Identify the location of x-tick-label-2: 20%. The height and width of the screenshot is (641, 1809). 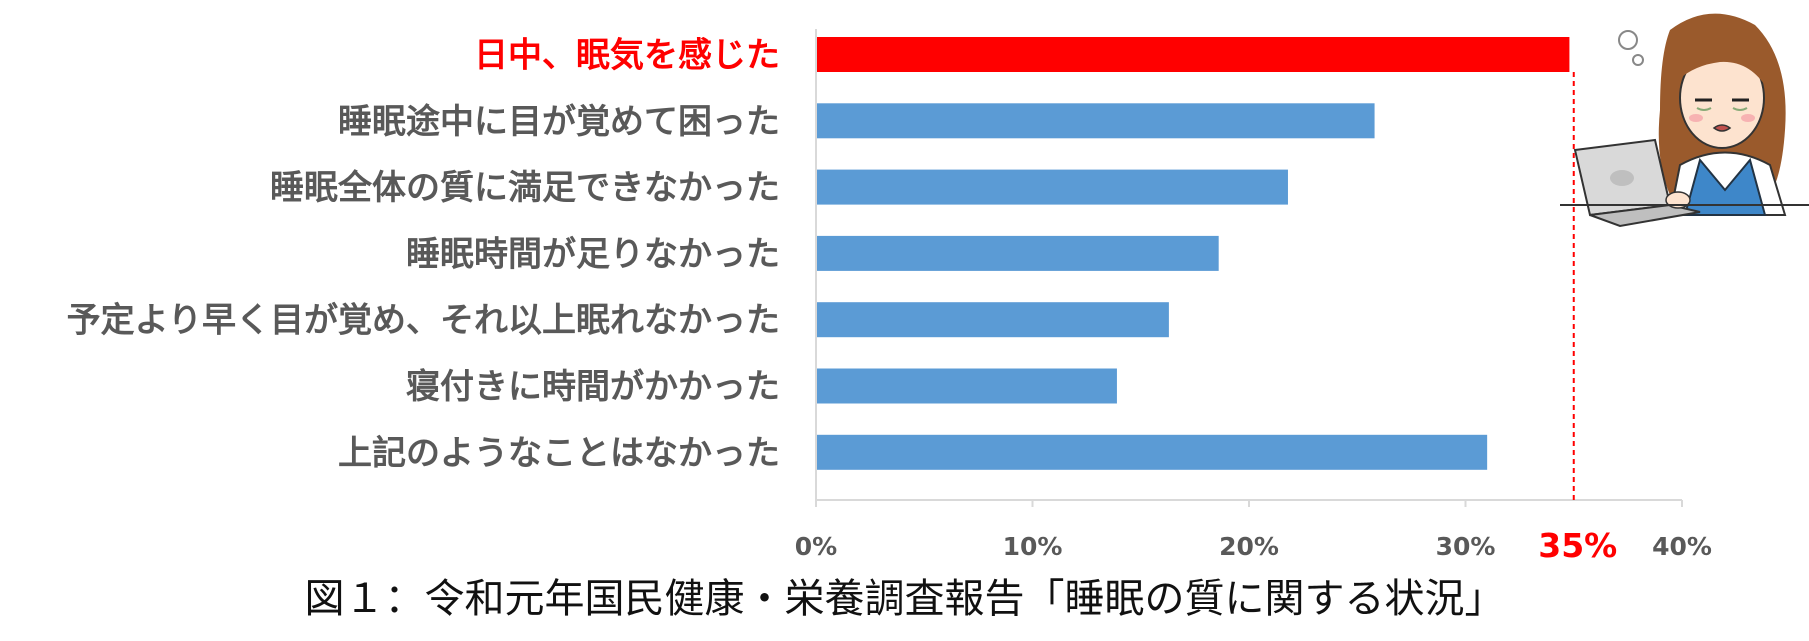
(1249, 546).